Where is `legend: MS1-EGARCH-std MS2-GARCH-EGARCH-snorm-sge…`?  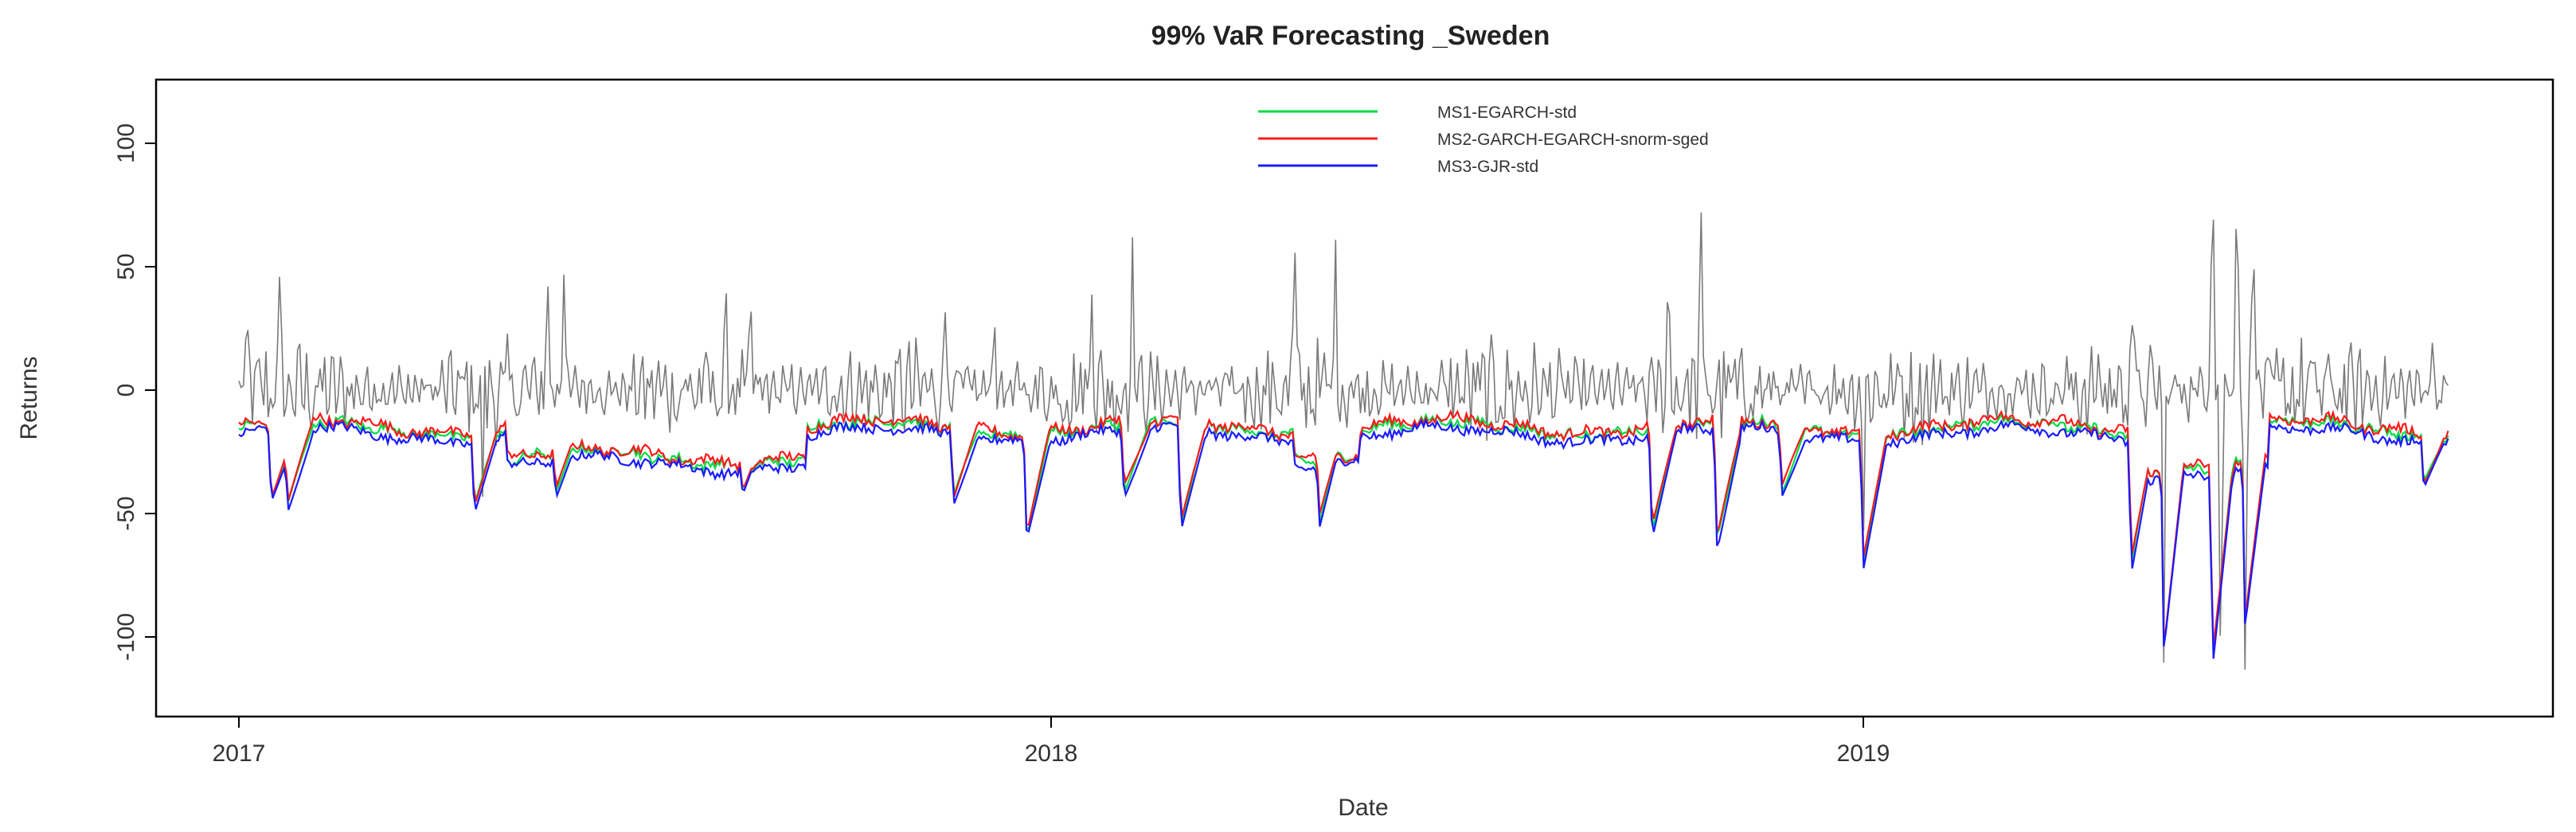 legend: MS1-EGARCH-std MS2-GARCH-EGARCH-snorm-sge… is located at coordinates (1483, 140).